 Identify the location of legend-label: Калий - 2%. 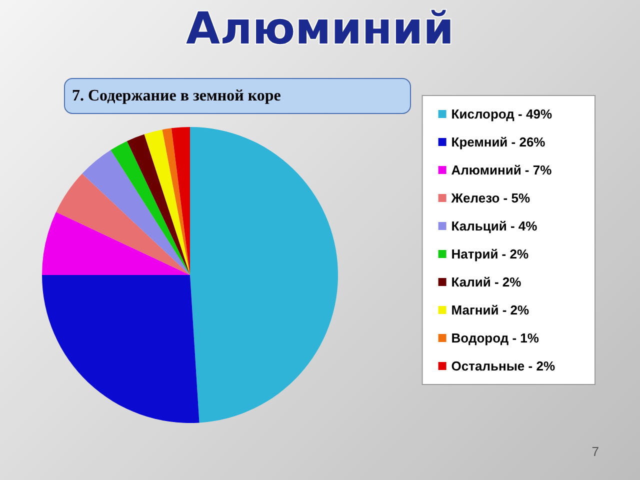
(486, 282).